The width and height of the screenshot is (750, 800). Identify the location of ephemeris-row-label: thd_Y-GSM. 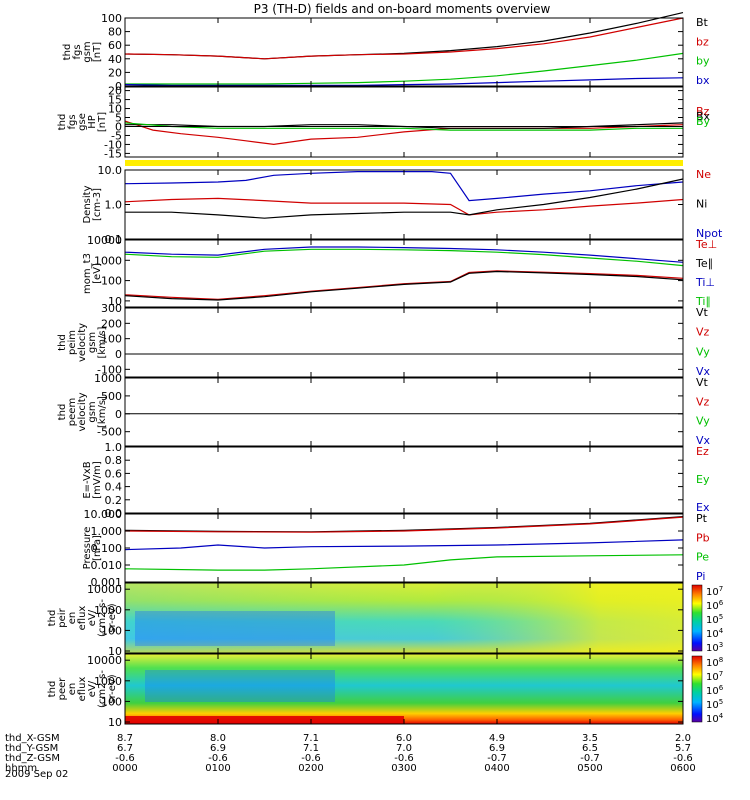
(31, 748).